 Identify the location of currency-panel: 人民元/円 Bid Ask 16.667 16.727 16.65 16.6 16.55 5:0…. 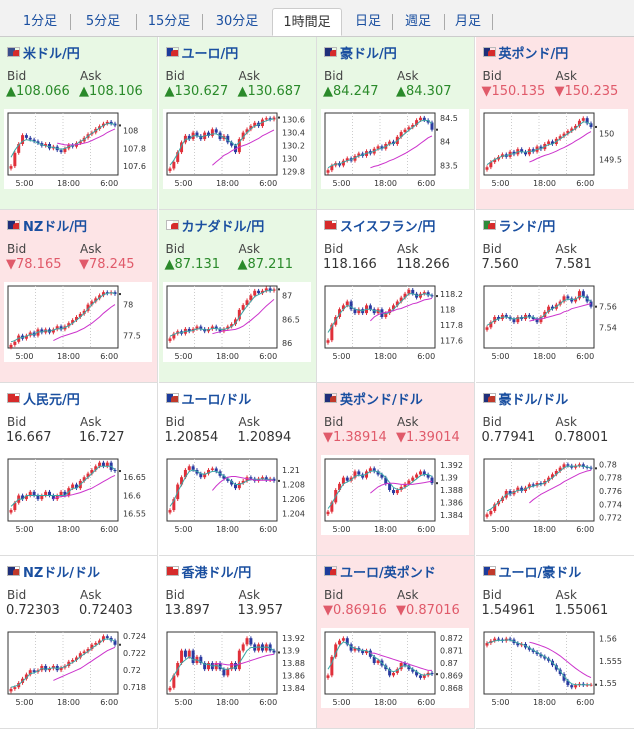
(79, 469).